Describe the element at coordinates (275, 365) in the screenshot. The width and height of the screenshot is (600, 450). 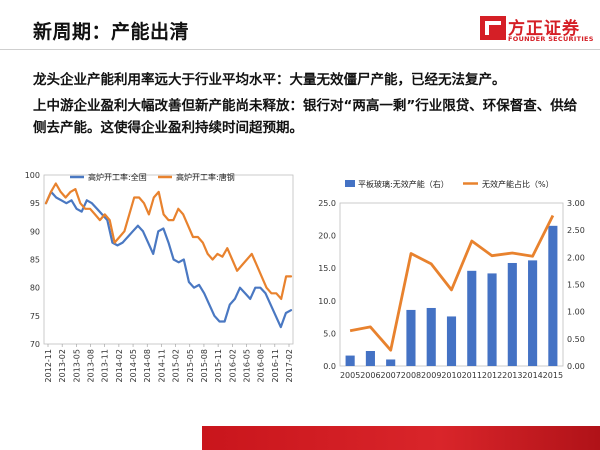
I see `x-tick-label: 2016-11` at that location.